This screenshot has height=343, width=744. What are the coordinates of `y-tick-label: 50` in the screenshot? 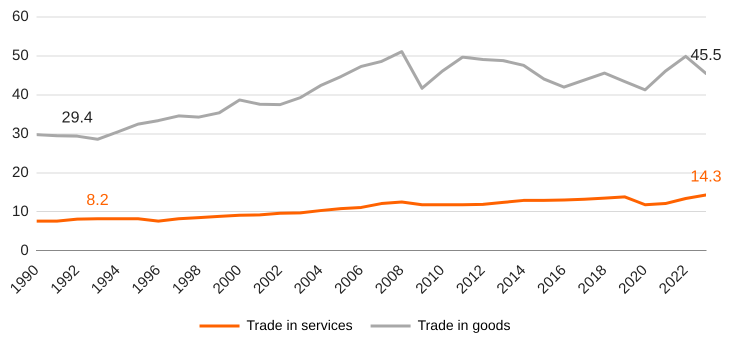 It's located at (20, 55).